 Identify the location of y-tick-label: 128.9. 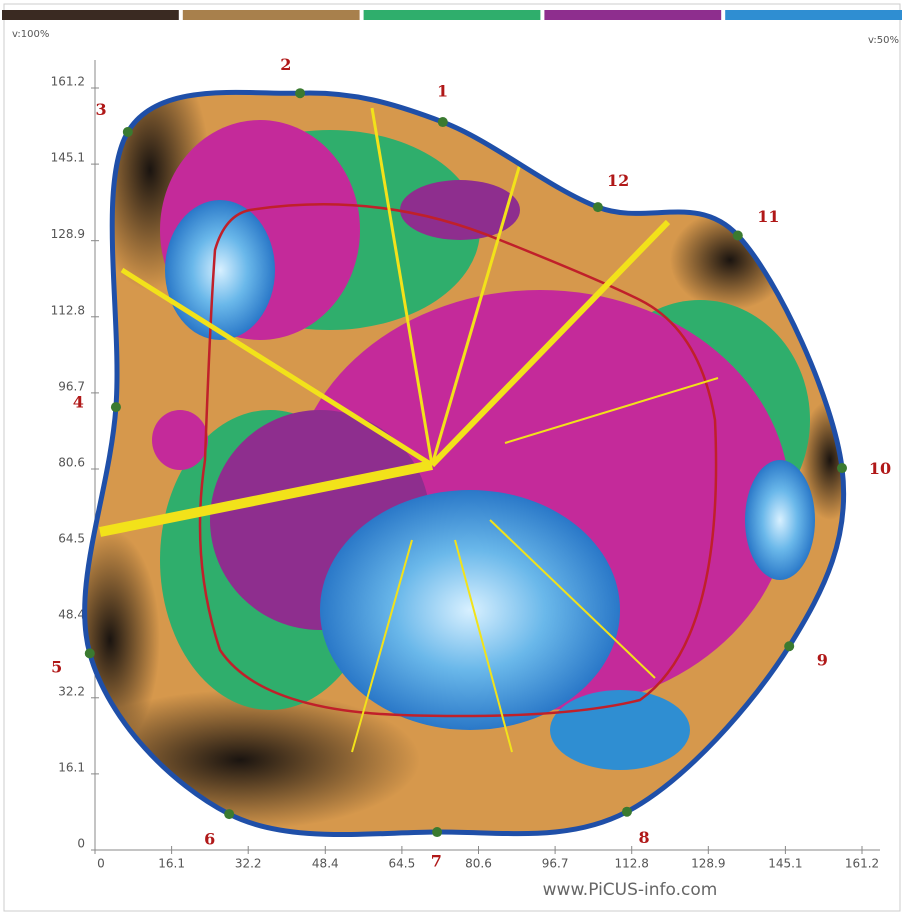
(68, 234).